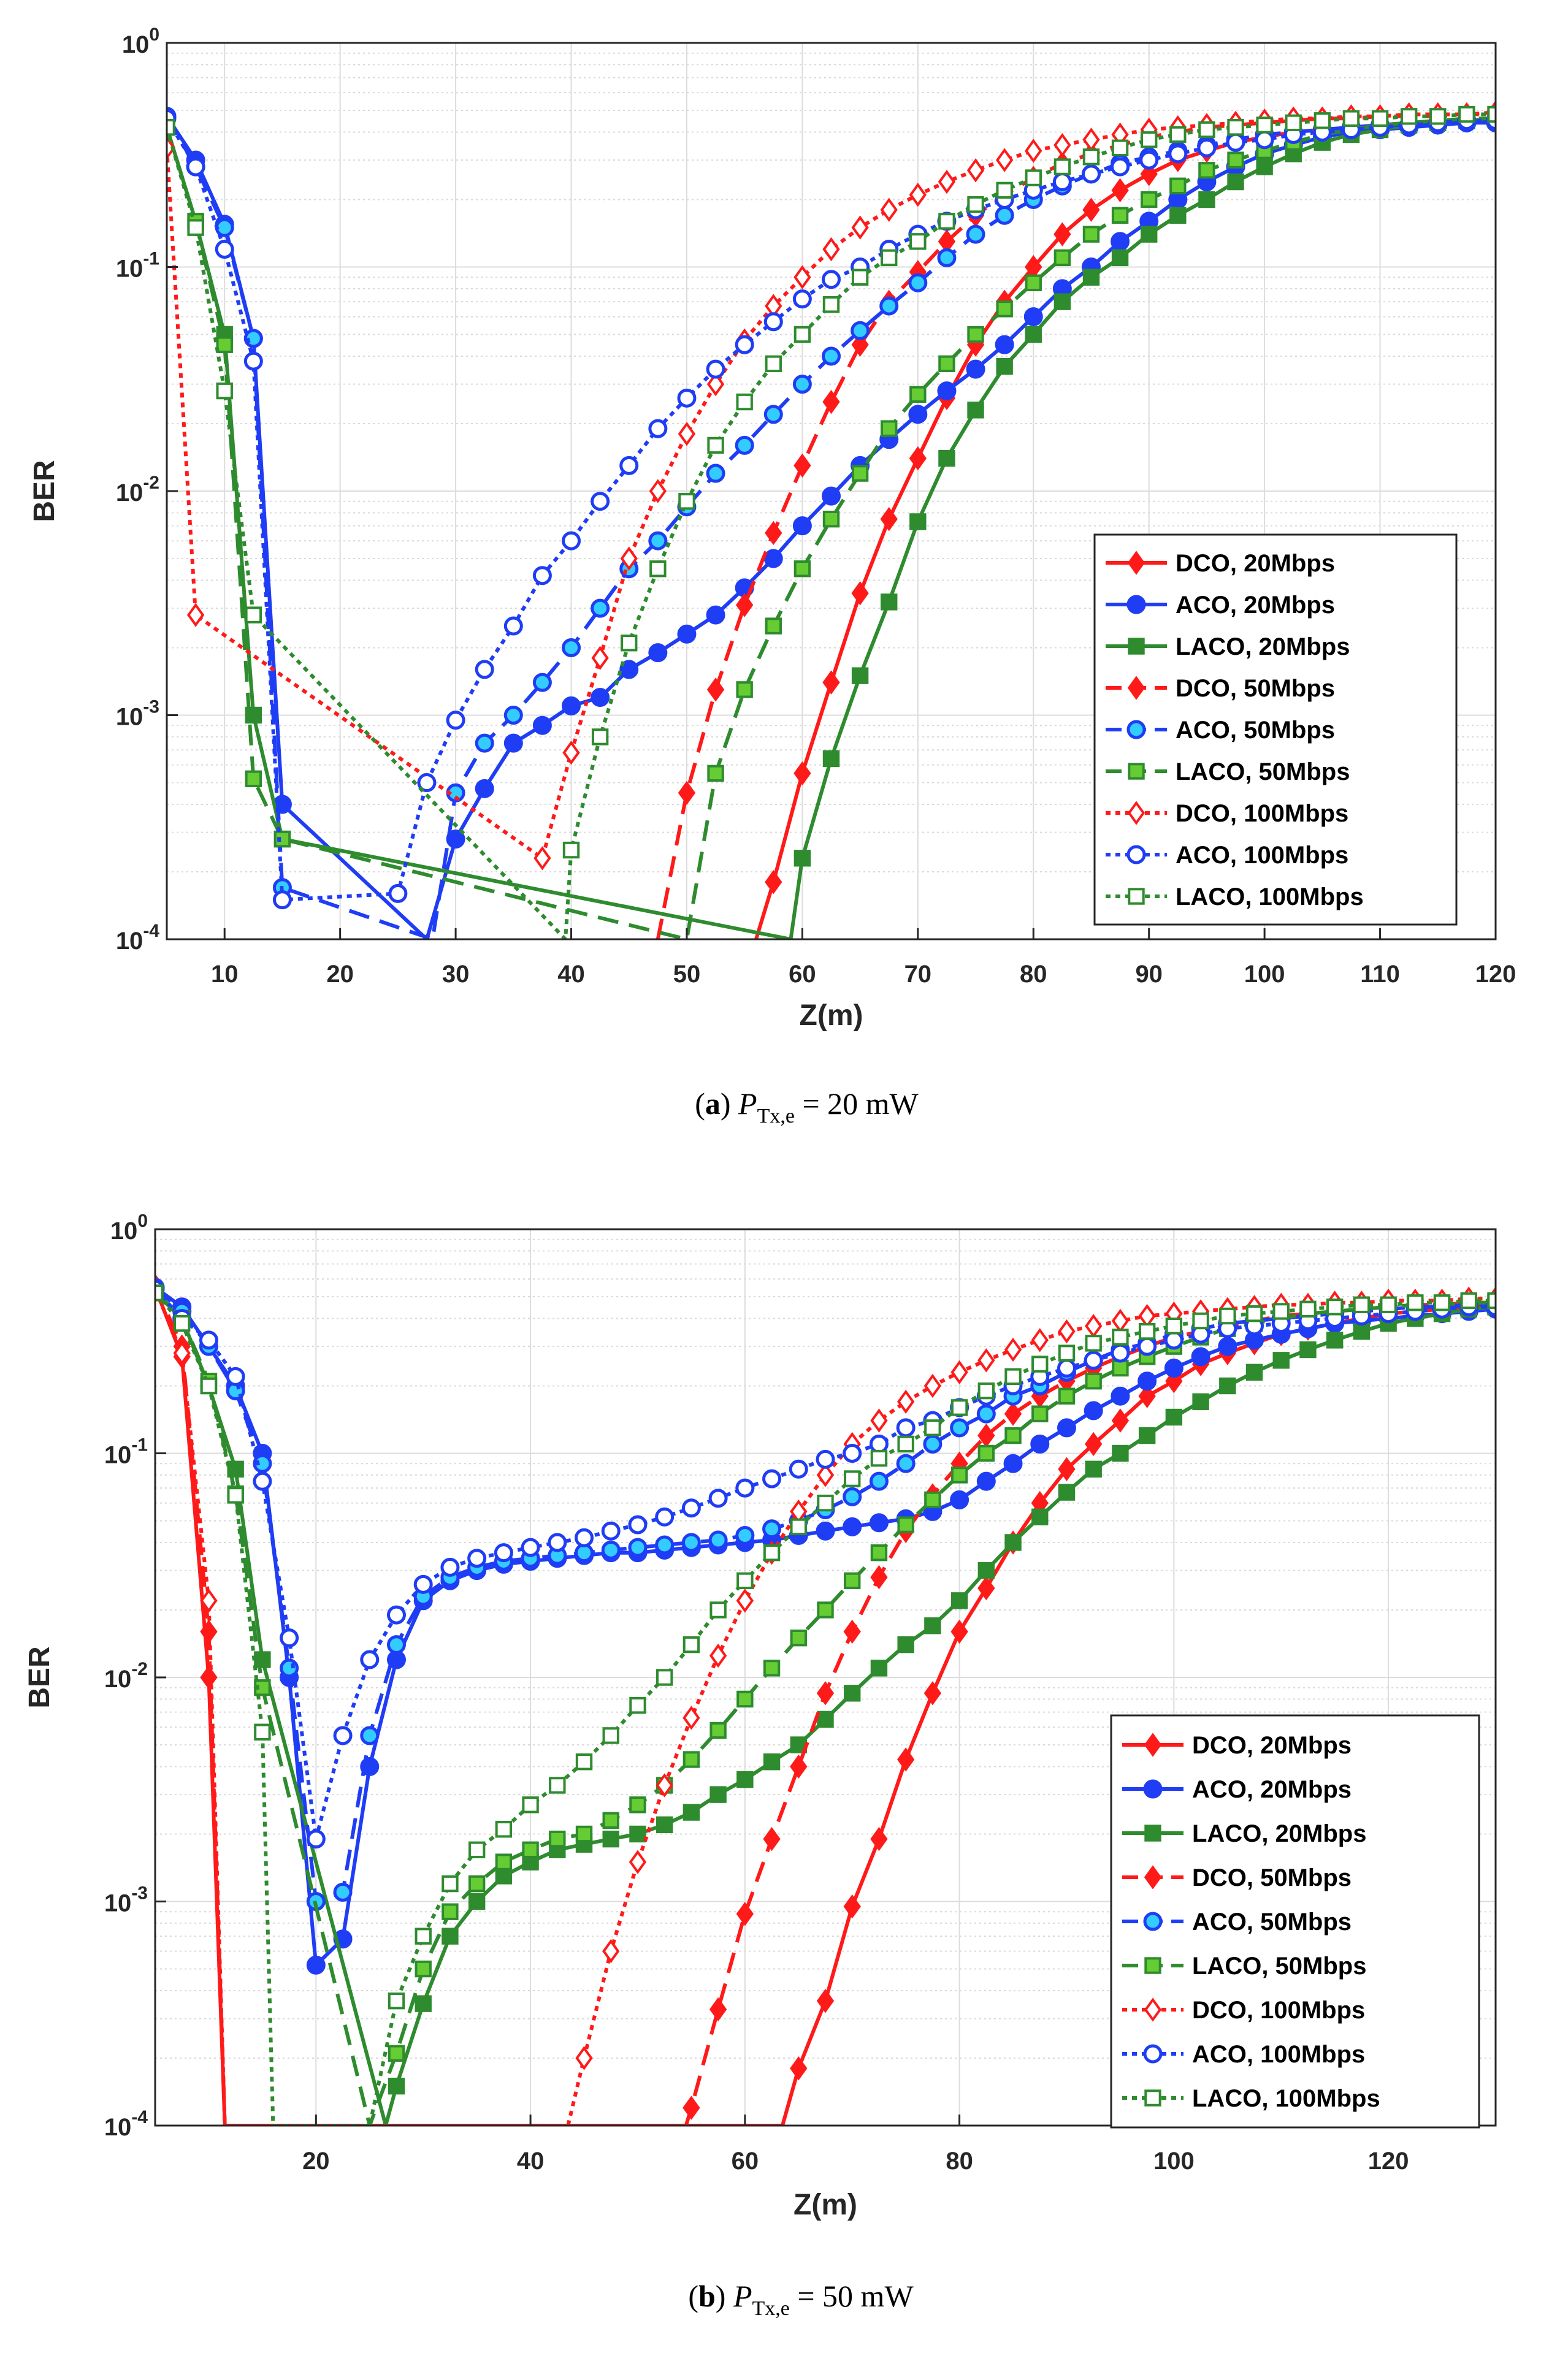 Image resolution: width=1541 pixels, height=2380 pixels. What do you see at coordinates (1255, 688) in the screenshot?
I see `legend-label: DCO, 50Mbps` at bounding box center [1255, 688].